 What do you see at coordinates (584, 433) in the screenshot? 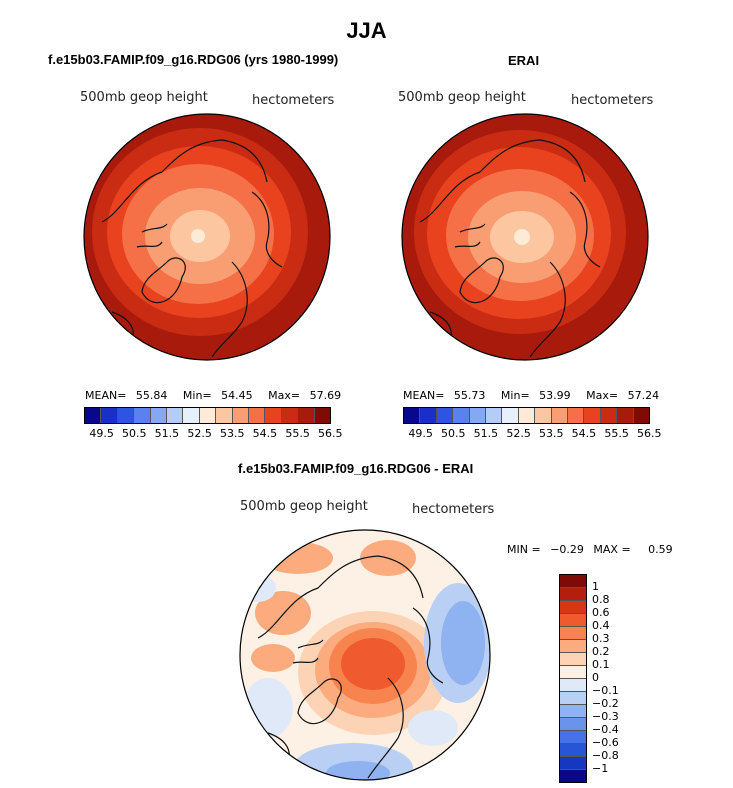
I see `colorbar-tick-label: 54.5` at bounding box center [584, 433].